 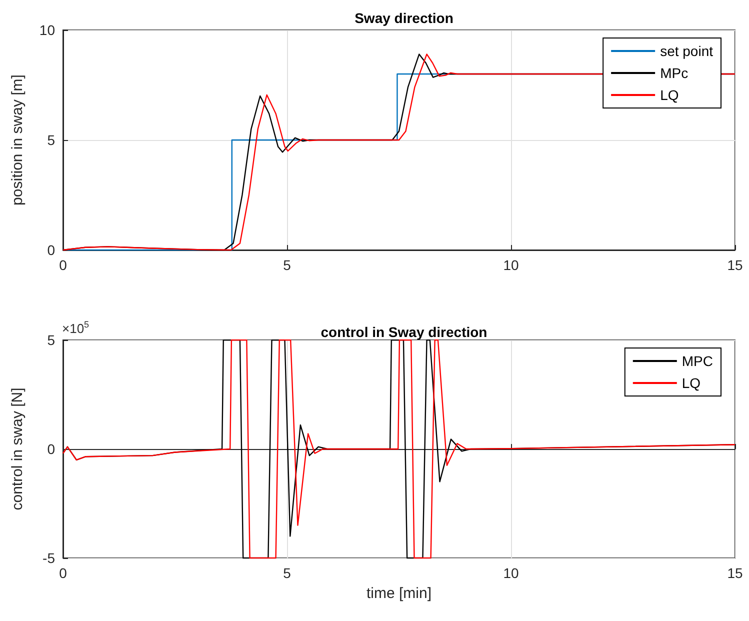 I want to click on legend-label: MPc, so click(x=674, y=73).